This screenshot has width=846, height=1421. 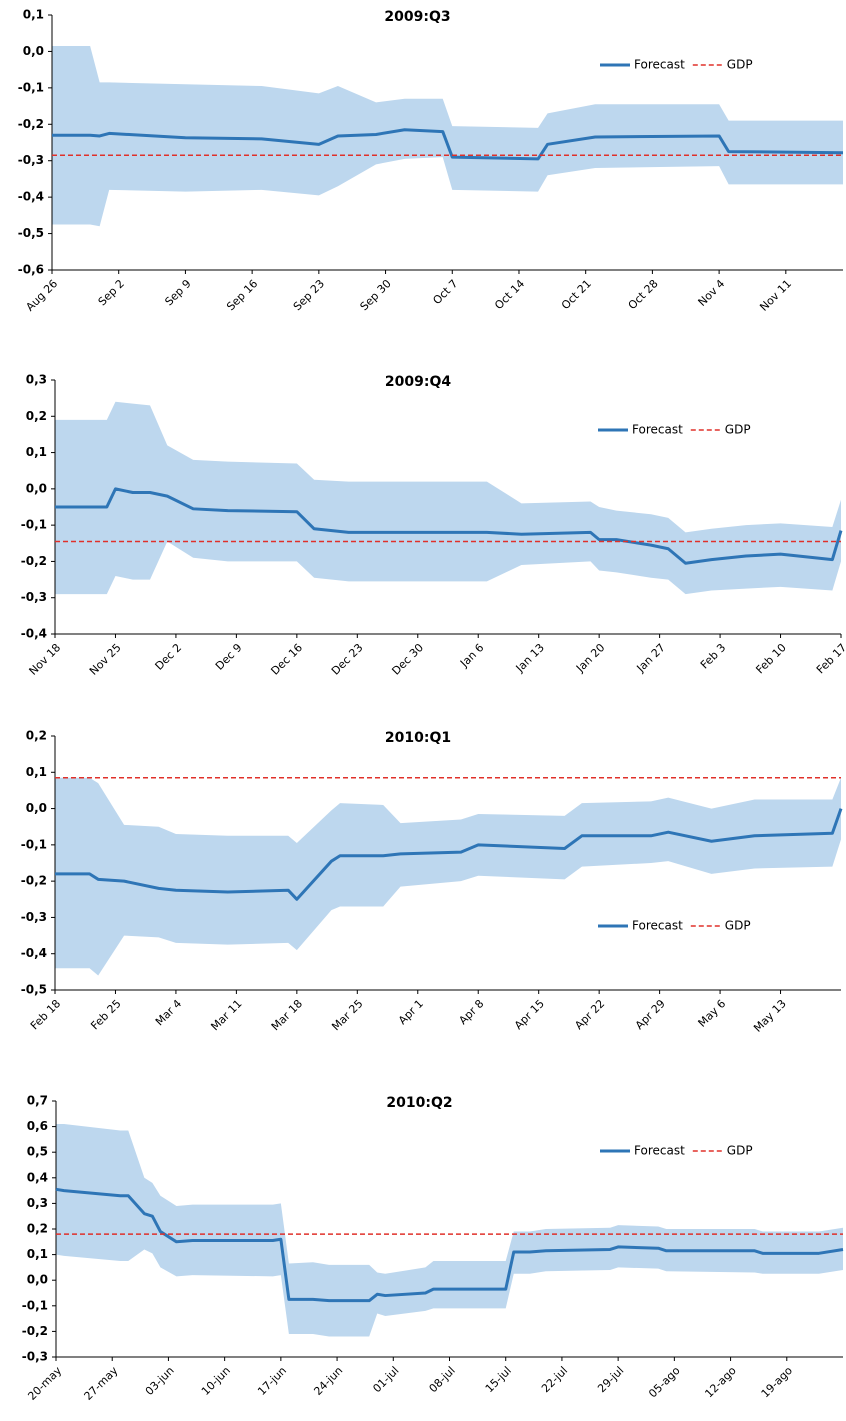 I want to click on x-tick-label: Jan 13, so click(x=530, y=658).